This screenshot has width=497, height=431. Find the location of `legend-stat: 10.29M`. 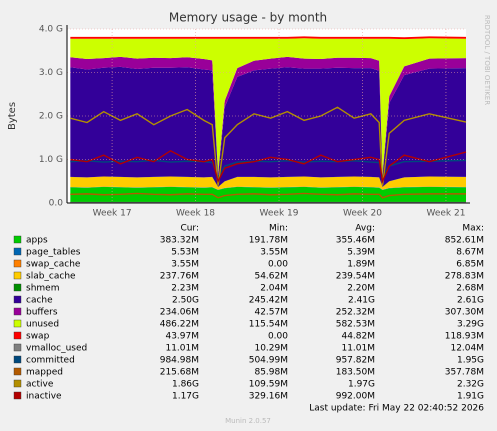

legend-stat: 10.29M is located at coordinates (271, 349).